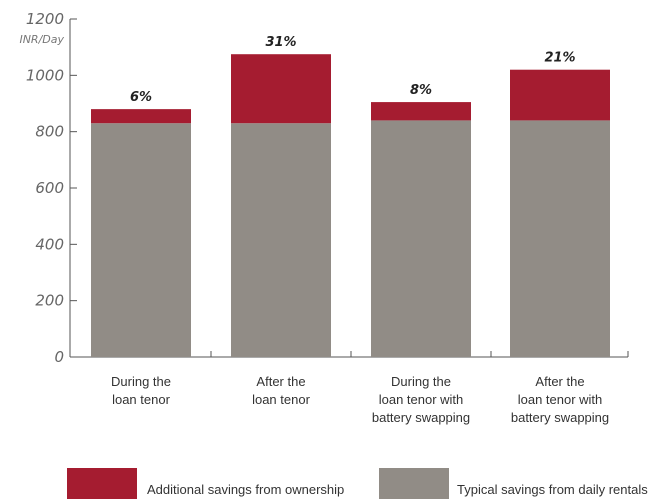 This screenshot has width=659, height=499. Describe the element at coordinates (559, 58) in the screenshot. I see `data-label: 21%` at that location.